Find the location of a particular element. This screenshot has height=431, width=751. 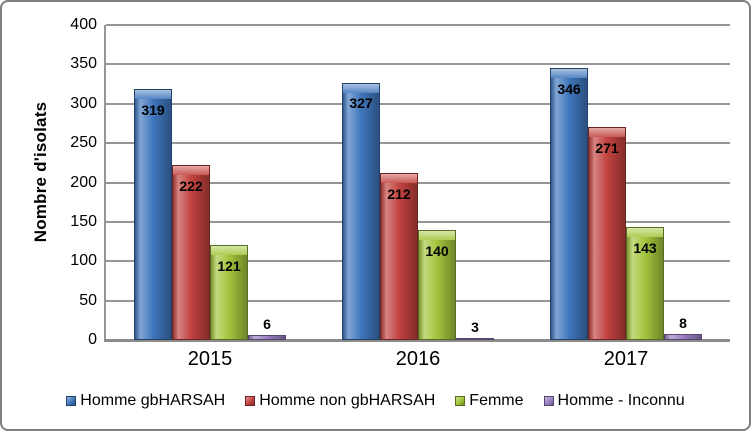

bar-value-label: 121 is located at coordinates (229, 265).